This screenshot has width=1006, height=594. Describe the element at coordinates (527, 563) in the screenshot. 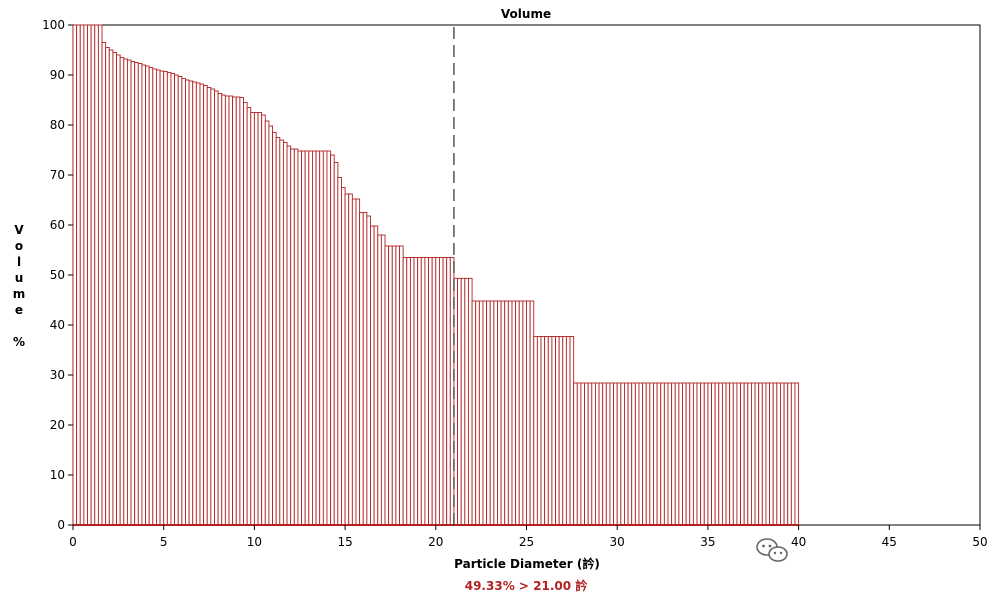

I see `x-axis-label: Particle Diameter (訡)` at that location.